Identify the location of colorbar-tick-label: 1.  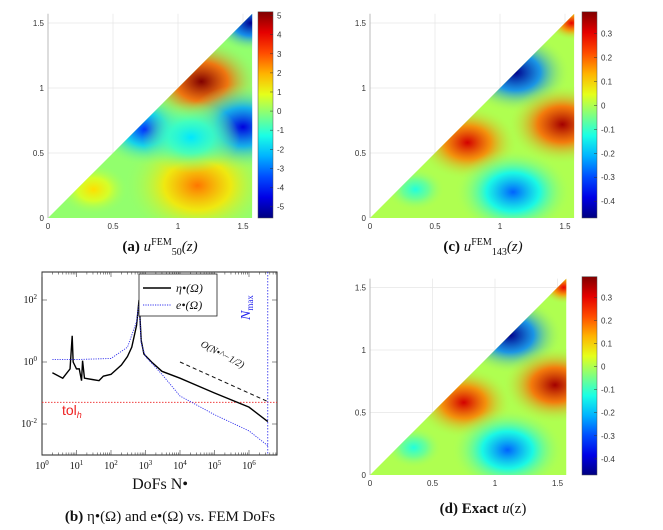
(279, 92).